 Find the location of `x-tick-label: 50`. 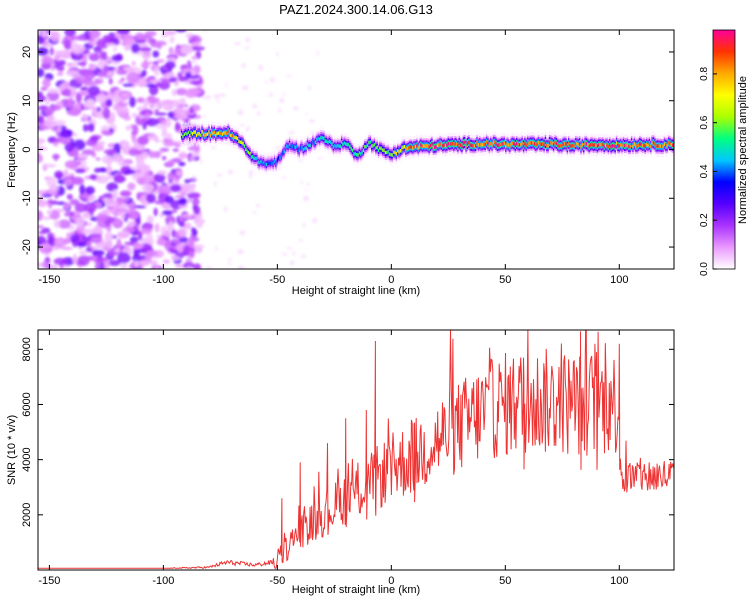

x-tick-label: 50 is located at coordinates (505, 280).